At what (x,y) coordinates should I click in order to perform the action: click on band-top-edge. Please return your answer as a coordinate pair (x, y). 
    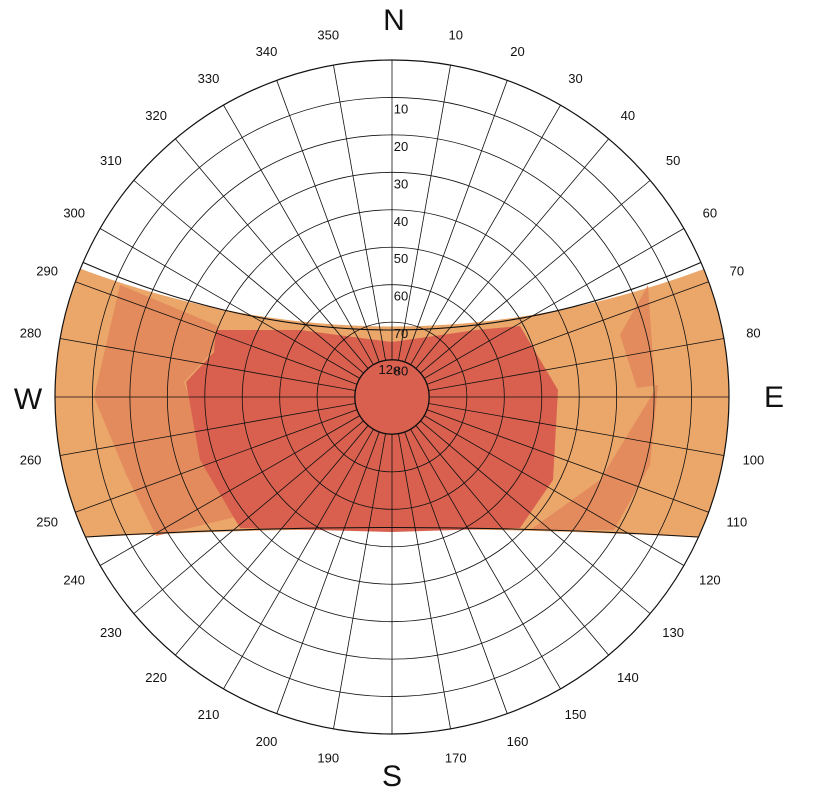
    Looking at the image, I should click on (392, 296).